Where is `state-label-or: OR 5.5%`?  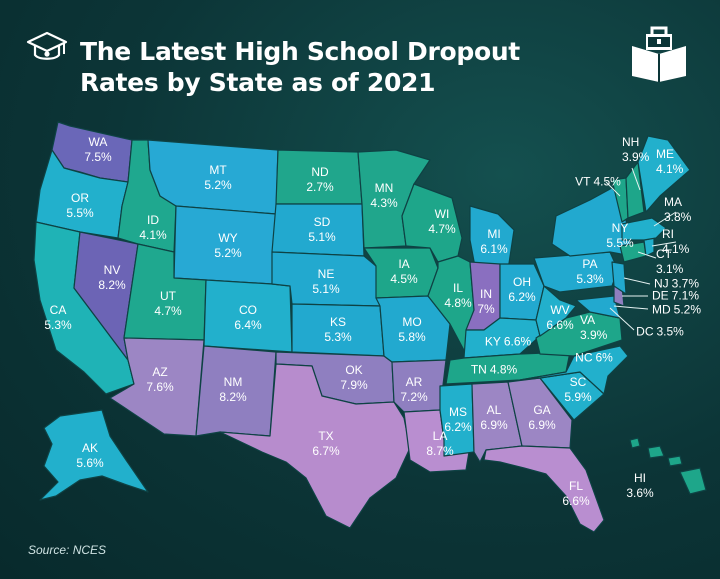
state-label-or: OR 5.5% is located at coordinates (79, 206).